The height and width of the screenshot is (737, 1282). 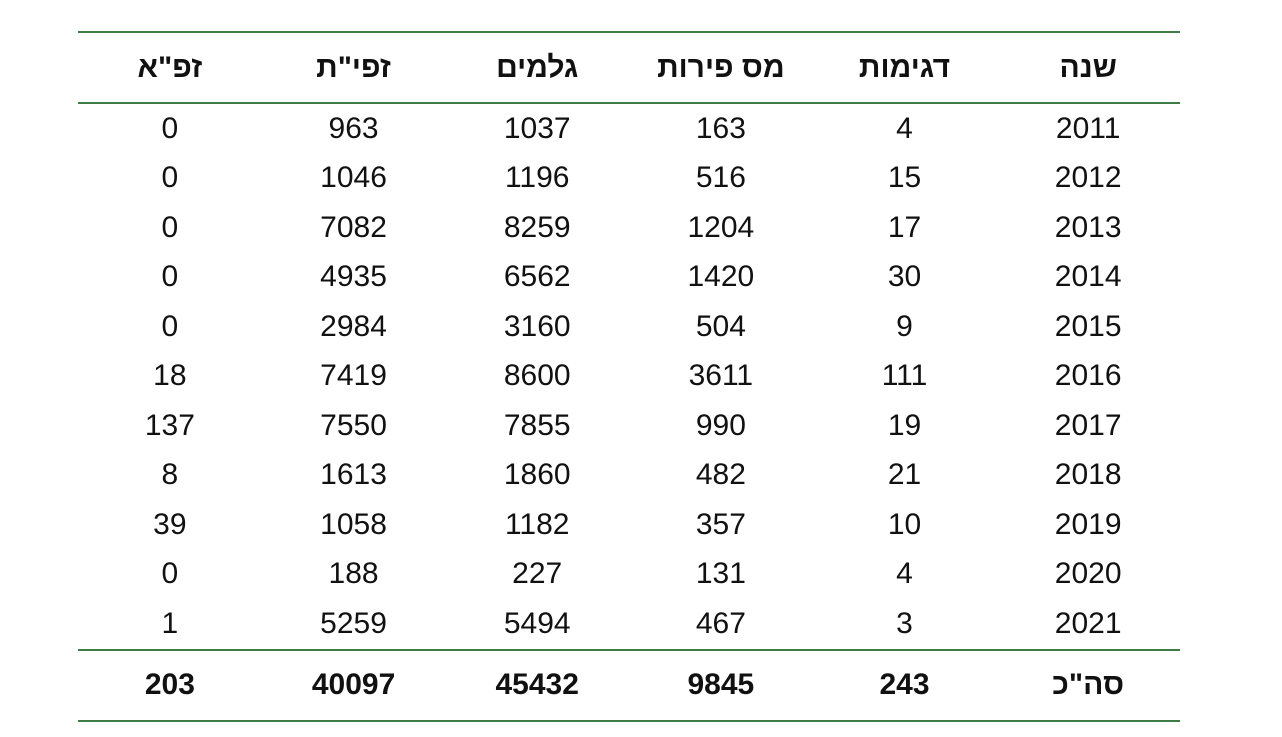 What do you see at coordinates (904, 524) in the screenshot?
I see `table-cell: 10` at bounding box center [904, 524].